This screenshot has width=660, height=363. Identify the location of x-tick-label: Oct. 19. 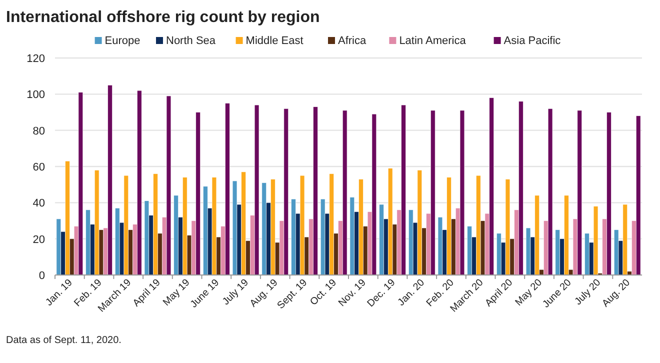
(324, 292).